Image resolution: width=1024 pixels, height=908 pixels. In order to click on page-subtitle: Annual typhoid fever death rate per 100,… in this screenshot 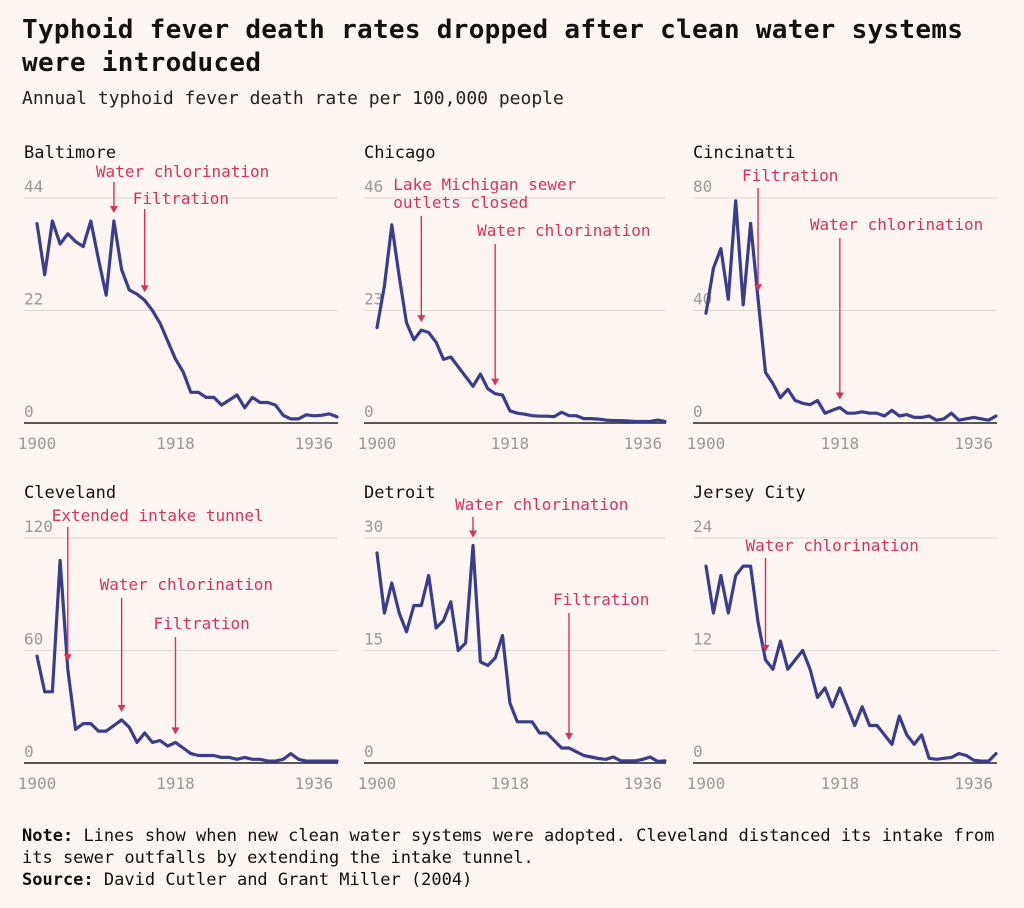, I will do `click(293, 98)`.